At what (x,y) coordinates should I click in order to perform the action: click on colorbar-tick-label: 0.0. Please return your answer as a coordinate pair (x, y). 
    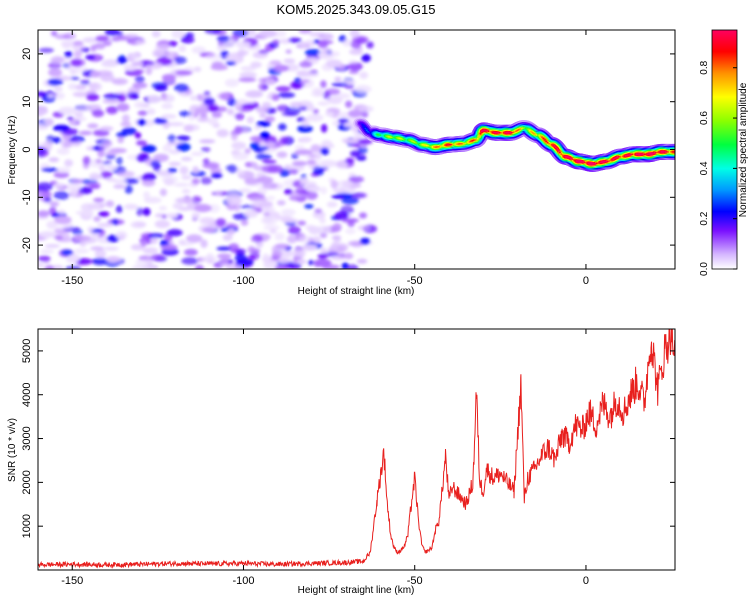
    Looking at the image, I should click on (704, 269).